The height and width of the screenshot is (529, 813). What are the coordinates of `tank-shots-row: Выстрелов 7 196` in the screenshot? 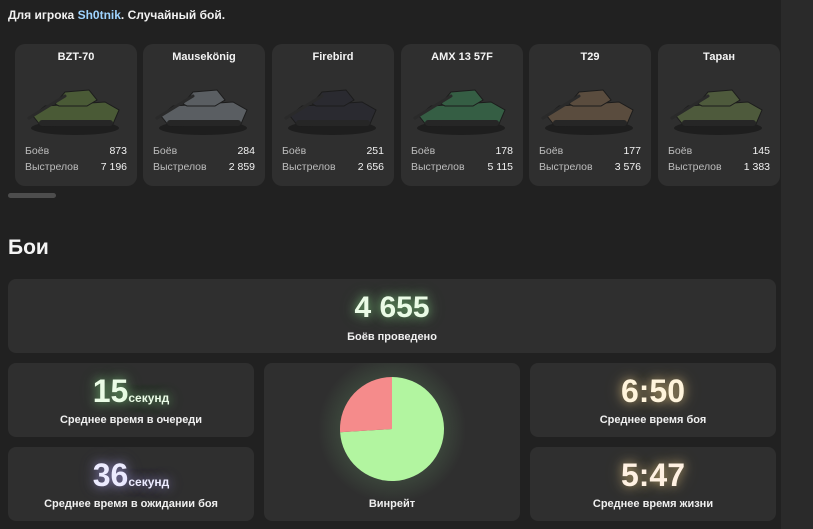 It's located at (76, 167).